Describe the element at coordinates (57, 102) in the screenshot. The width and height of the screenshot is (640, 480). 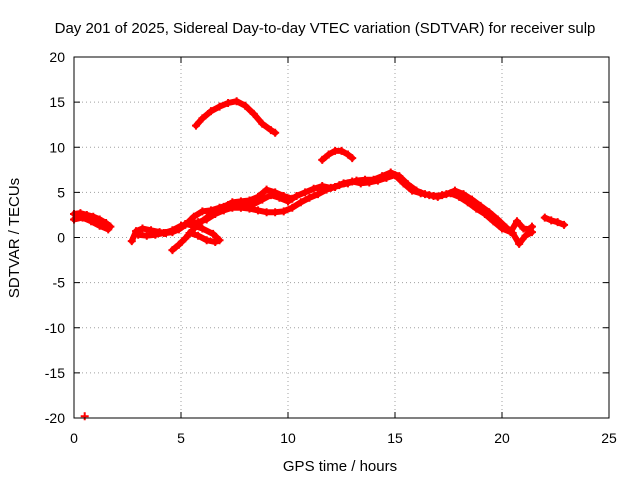
I see `y-tick-label: 15` at that location.